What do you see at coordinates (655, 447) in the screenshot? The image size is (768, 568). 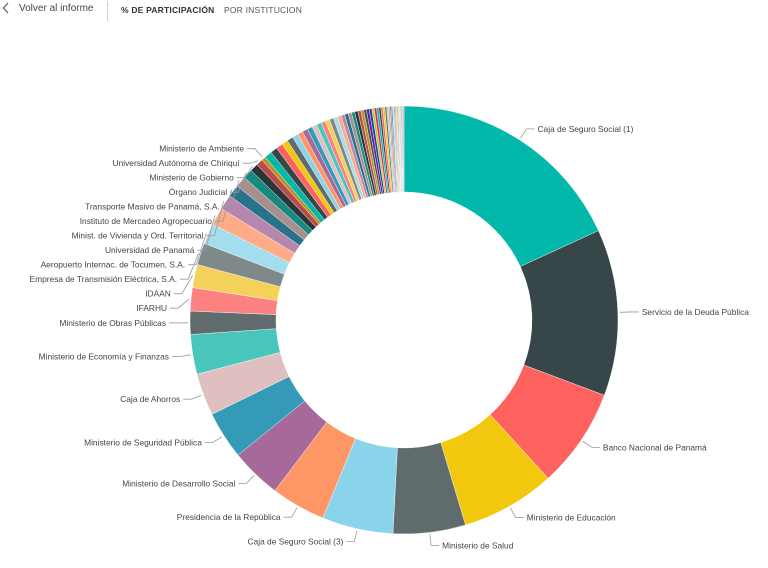 I see `slice-label-2: Banco Nacional de Panamá` at bounding box center [655, 447].